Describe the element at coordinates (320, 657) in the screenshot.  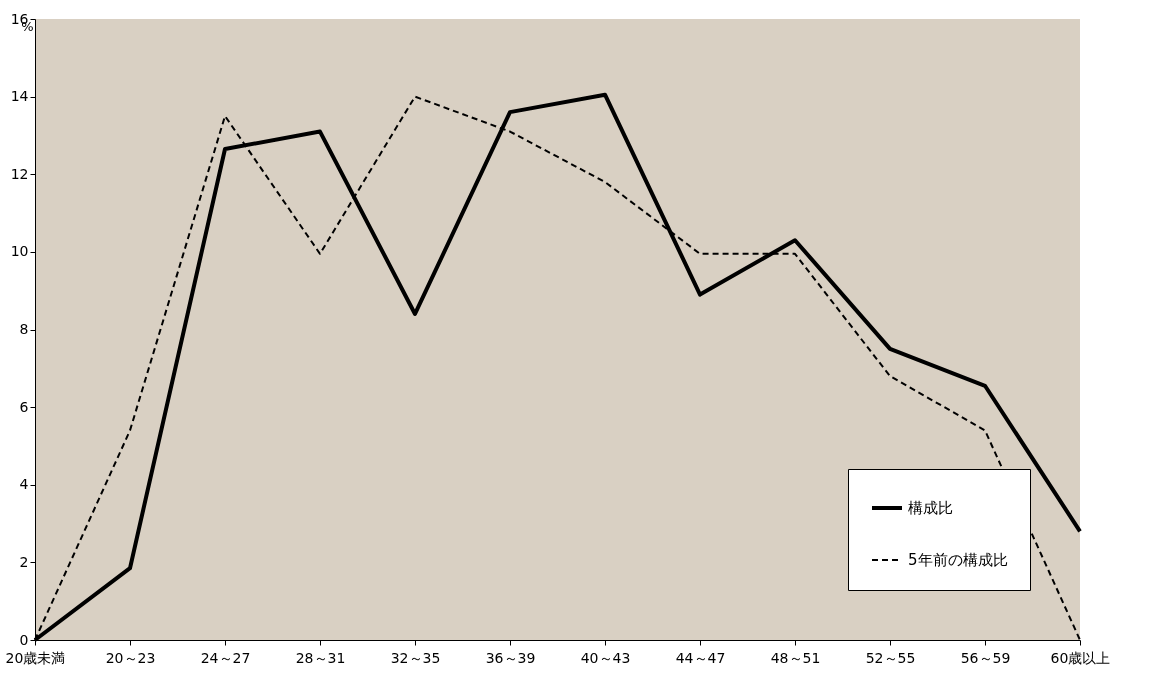
I see `x-tick-label: 28～31` at that location.